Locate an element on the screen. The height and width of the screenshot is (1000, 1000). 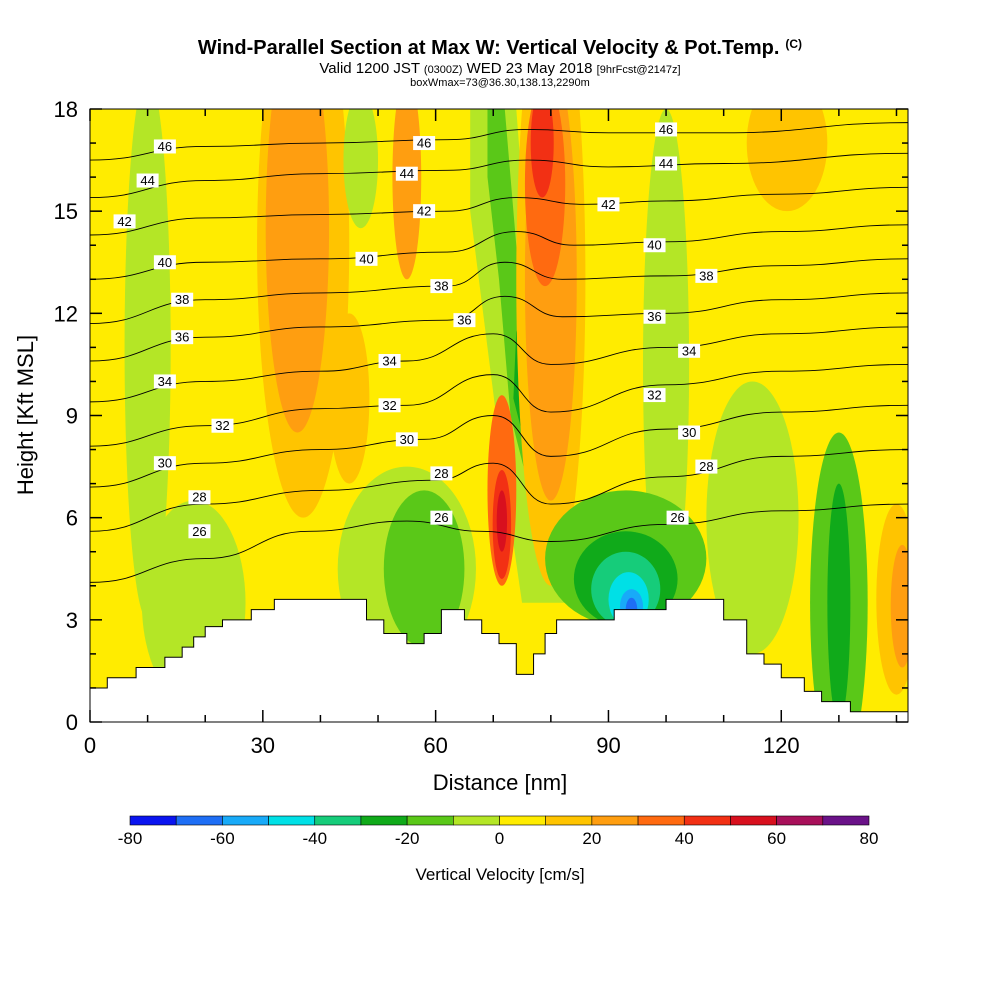
y-tick-label: 0 is located at coordinates (72, 722).